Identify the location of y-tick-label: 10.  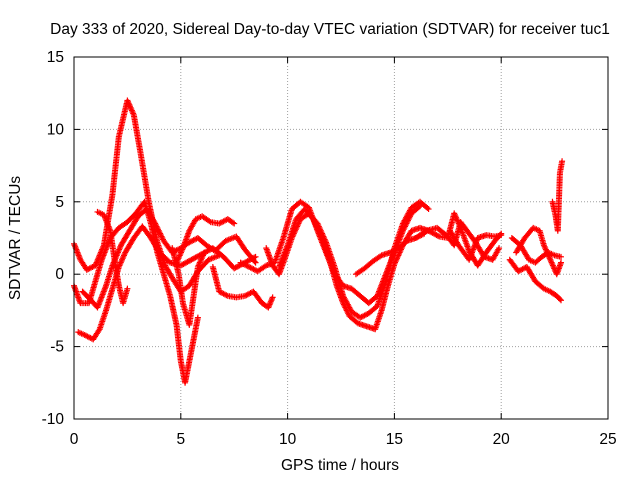
(56, 129).